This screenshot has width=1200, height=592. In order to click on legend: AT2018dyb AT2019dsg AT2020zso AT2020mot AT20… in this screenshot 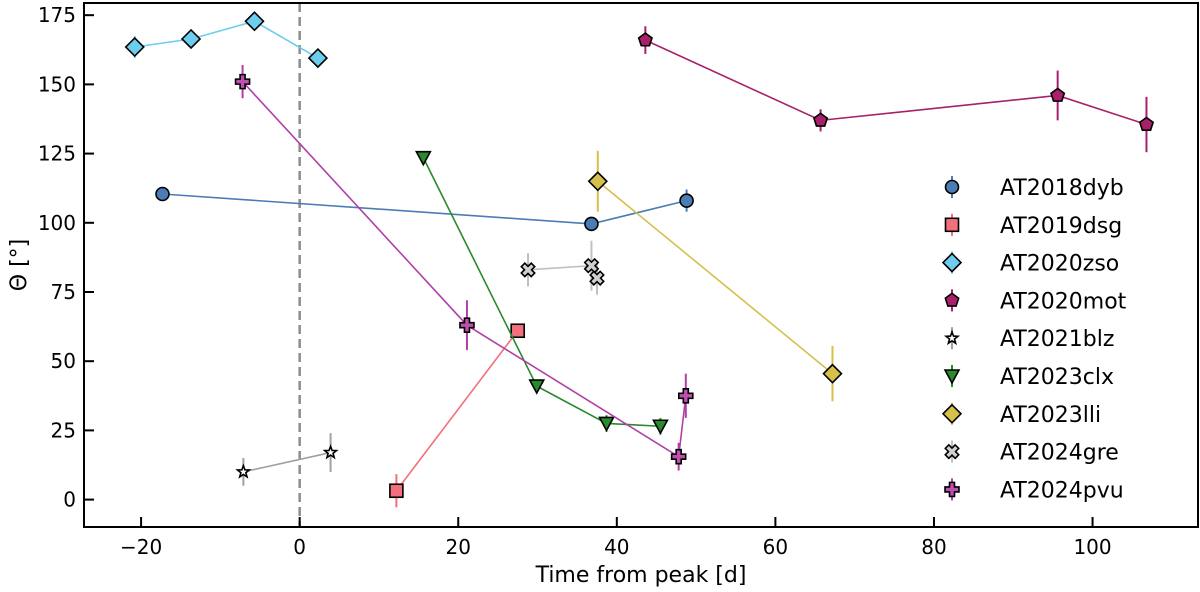, I will do `click(1034, 339)`.